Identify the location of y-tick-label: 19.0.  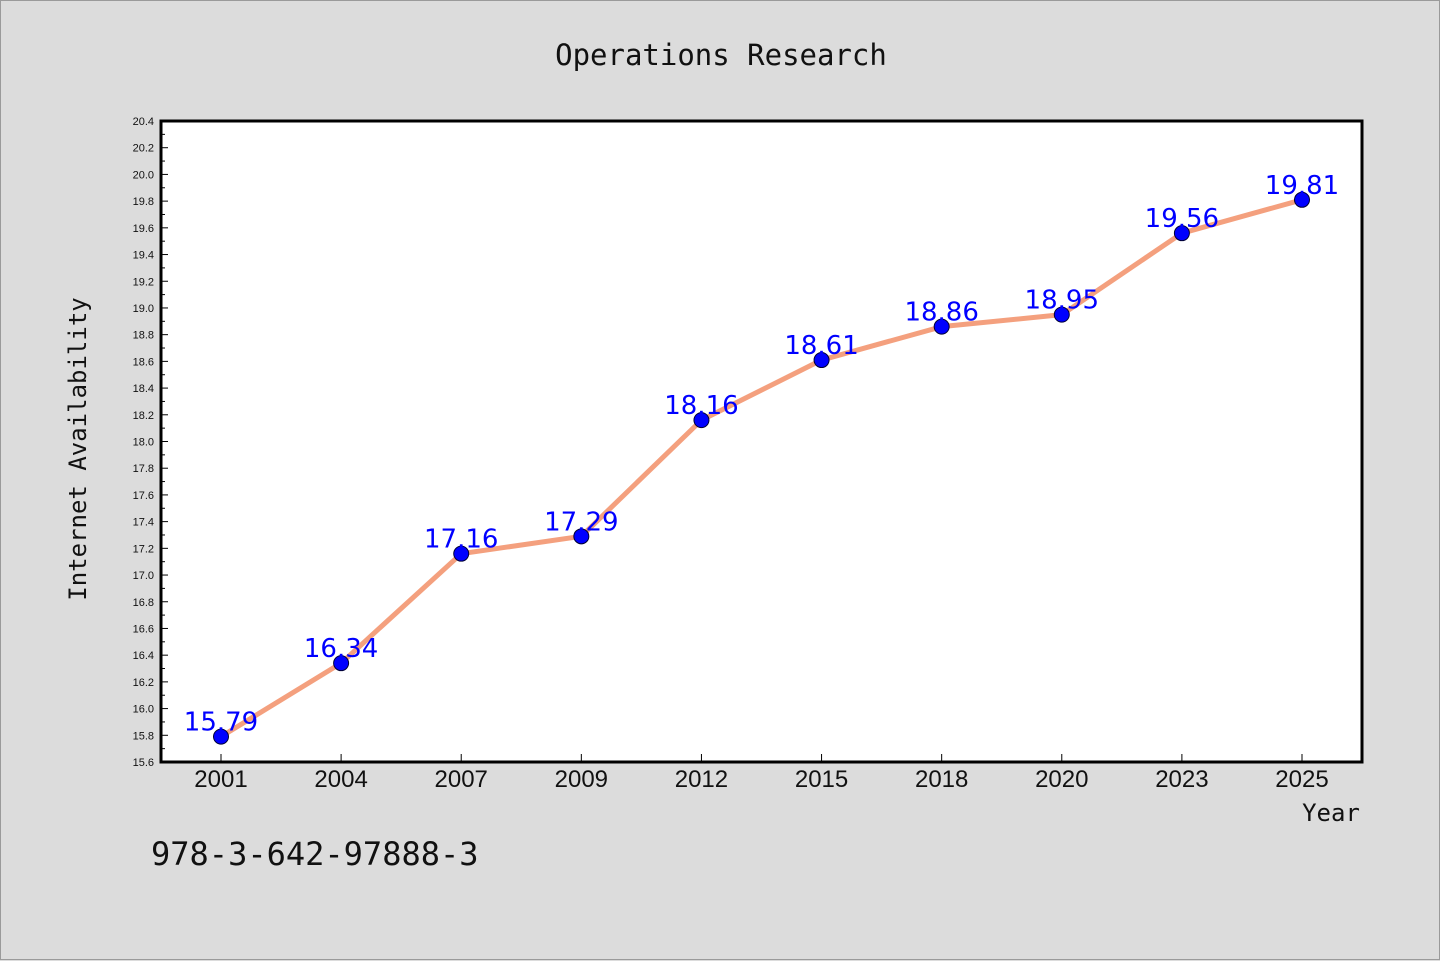
(143, 309).